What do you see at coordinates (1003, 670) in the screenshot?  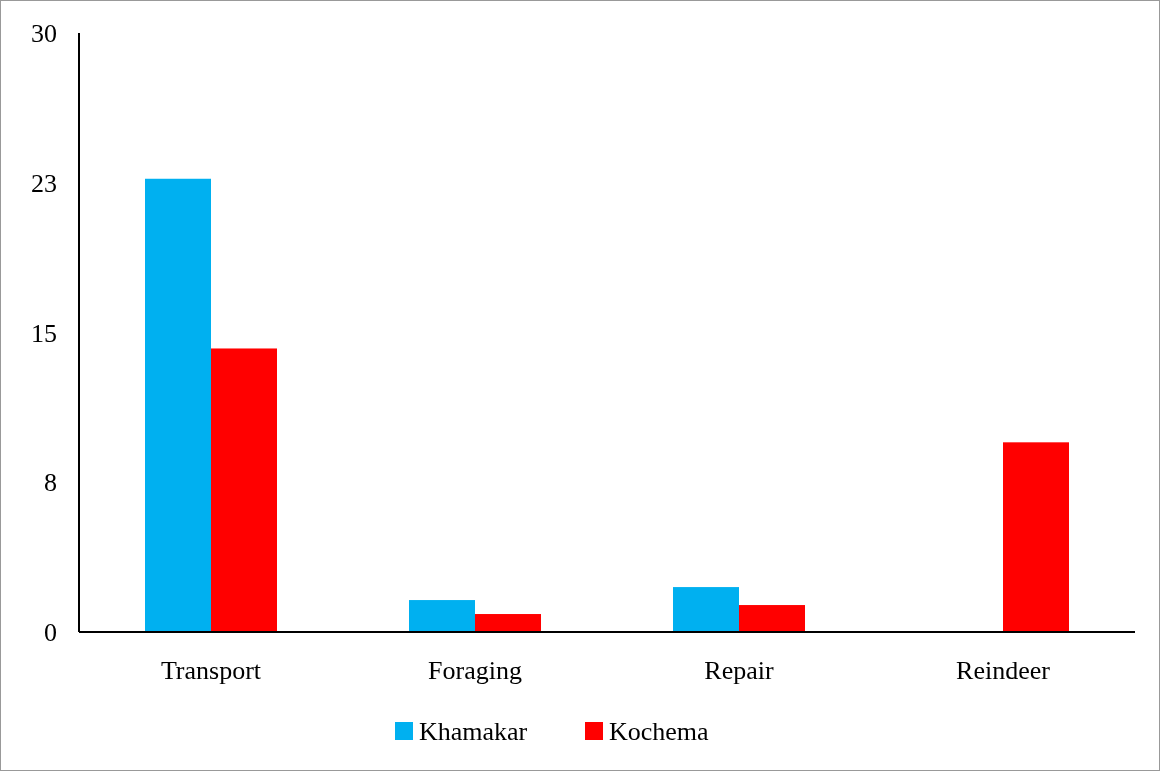 I see `x-tick-label: Reindeer` at bounding box center [1003, 670].